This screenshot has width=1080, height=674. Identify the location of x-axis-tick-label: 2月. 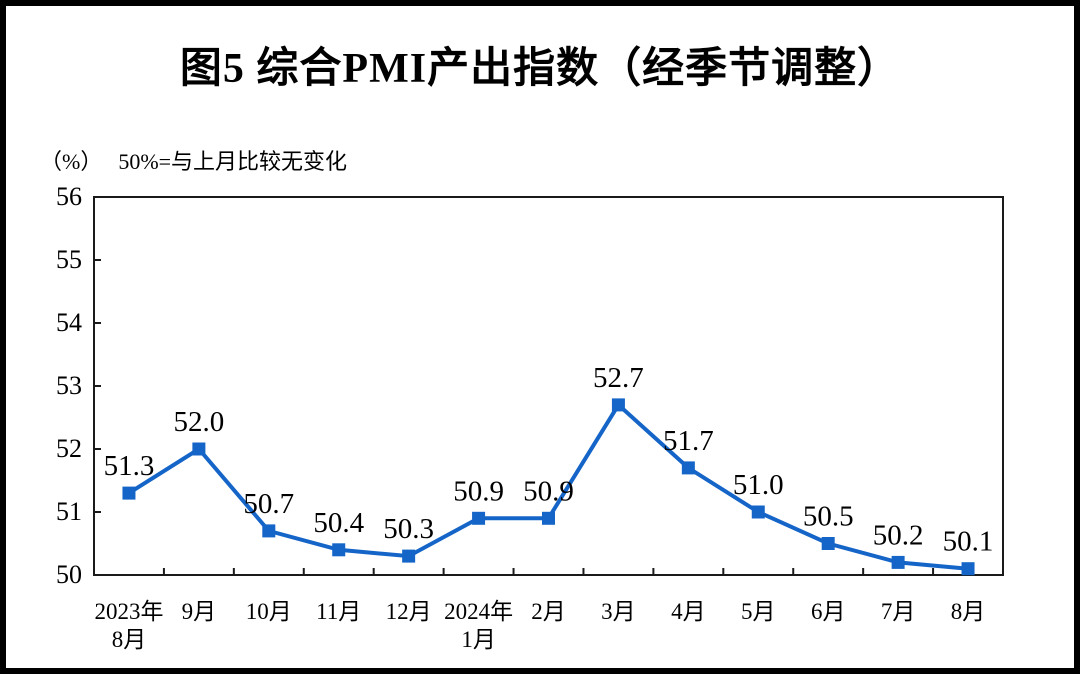
(548, 611).